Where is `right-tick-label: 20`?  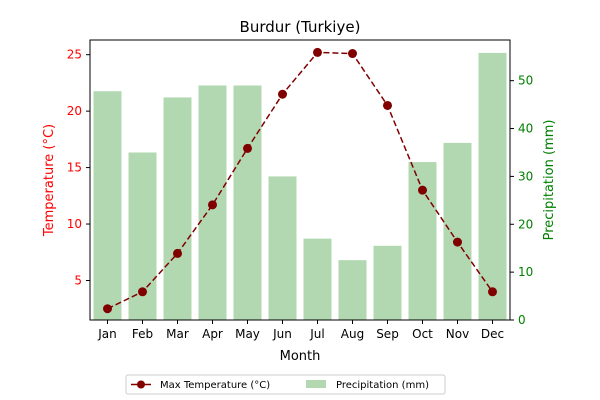
right-tick-label: 20 is located at coordinates (525, 224).